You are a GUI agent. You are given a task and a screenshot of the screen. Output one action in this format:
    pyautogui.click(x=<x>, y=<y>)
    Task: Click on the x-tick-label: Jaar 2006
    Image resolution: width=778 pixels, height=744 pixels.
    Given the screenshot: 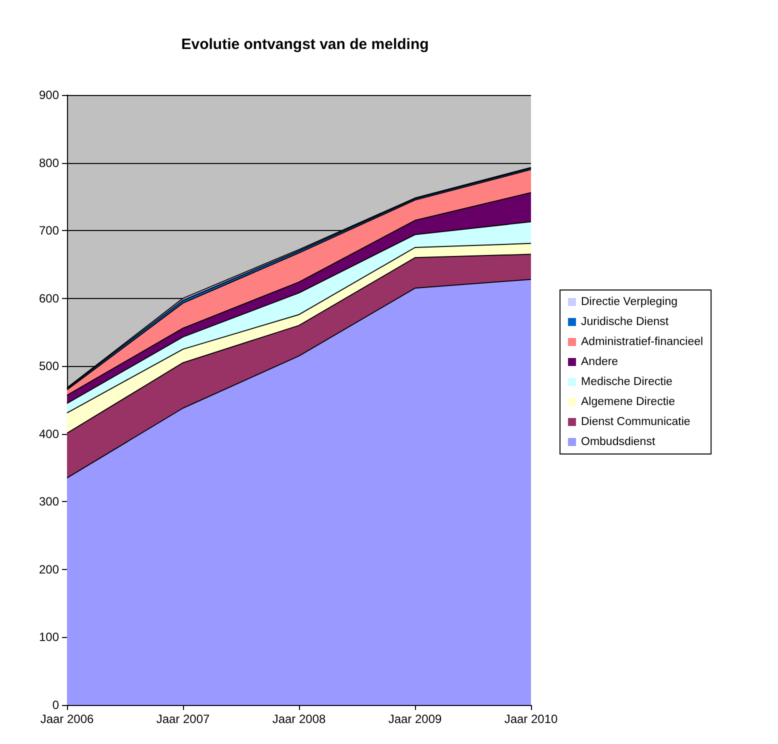 What is the action you would take?
    pyautogui.click(x=67, y=719)
    